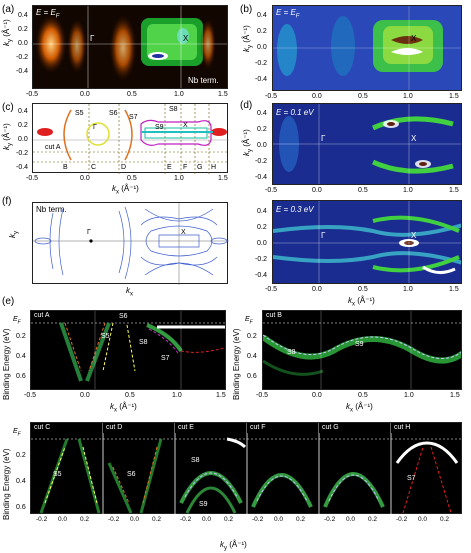 The width and height of the screenshot is (471, 553). What do you see at coordinates (124, 167) in the screenshot?
I see `cut-d-label: D` at bounding box center [124, 167].